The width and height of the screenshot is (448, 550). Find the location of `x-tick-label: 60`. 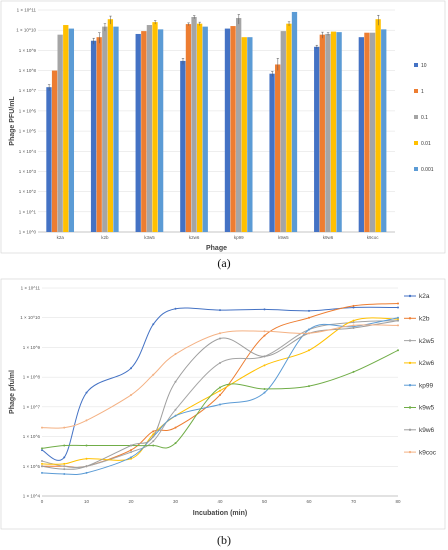

x-tick-label: 60 is located at coordinates (309, 501).